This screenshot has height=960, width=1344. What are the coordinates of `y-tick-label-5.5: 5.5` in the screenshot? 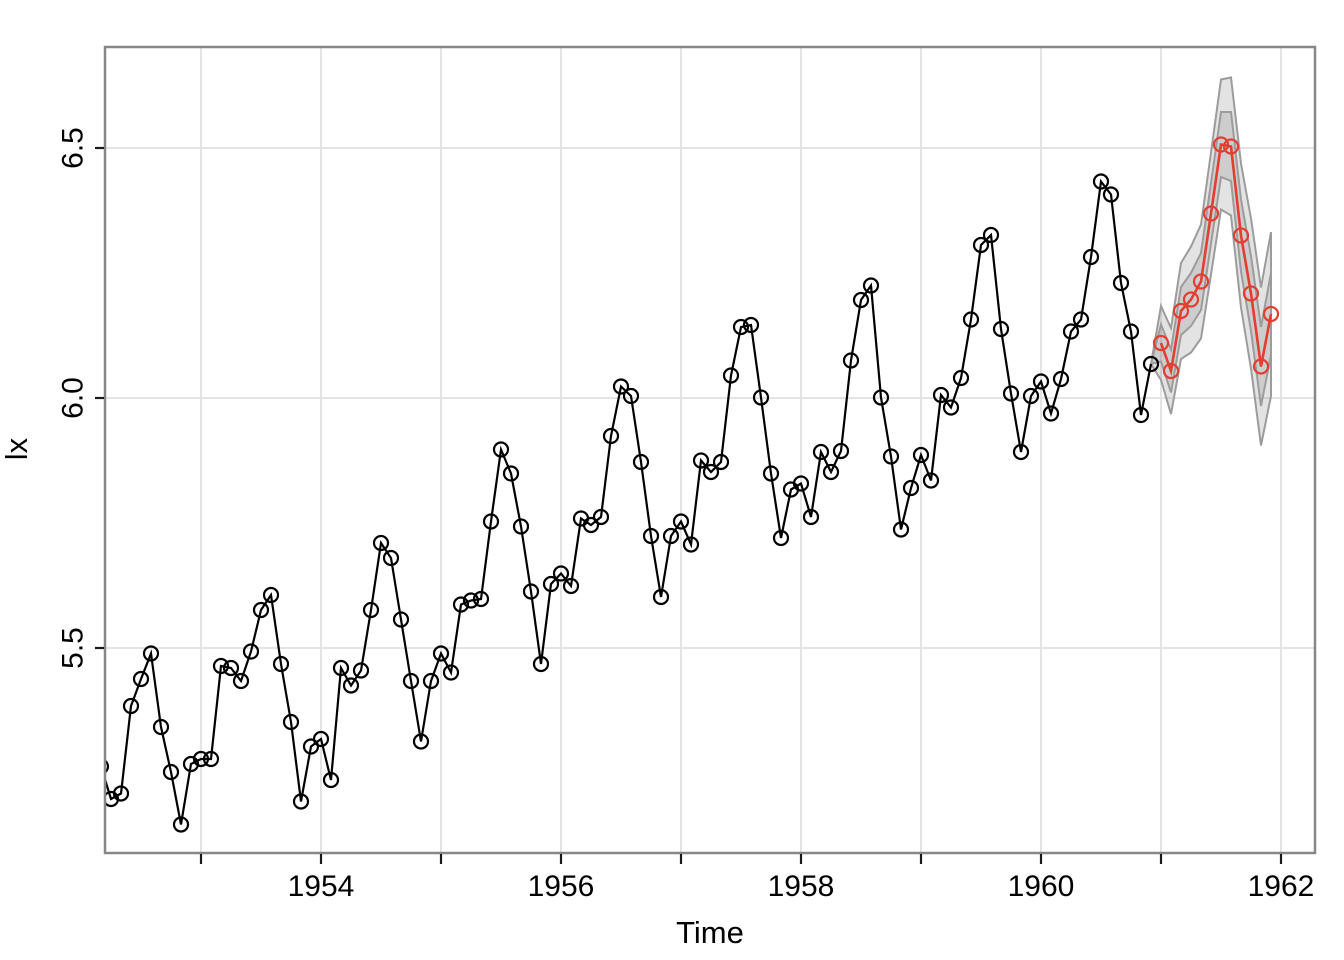 It's located at (73, 648).